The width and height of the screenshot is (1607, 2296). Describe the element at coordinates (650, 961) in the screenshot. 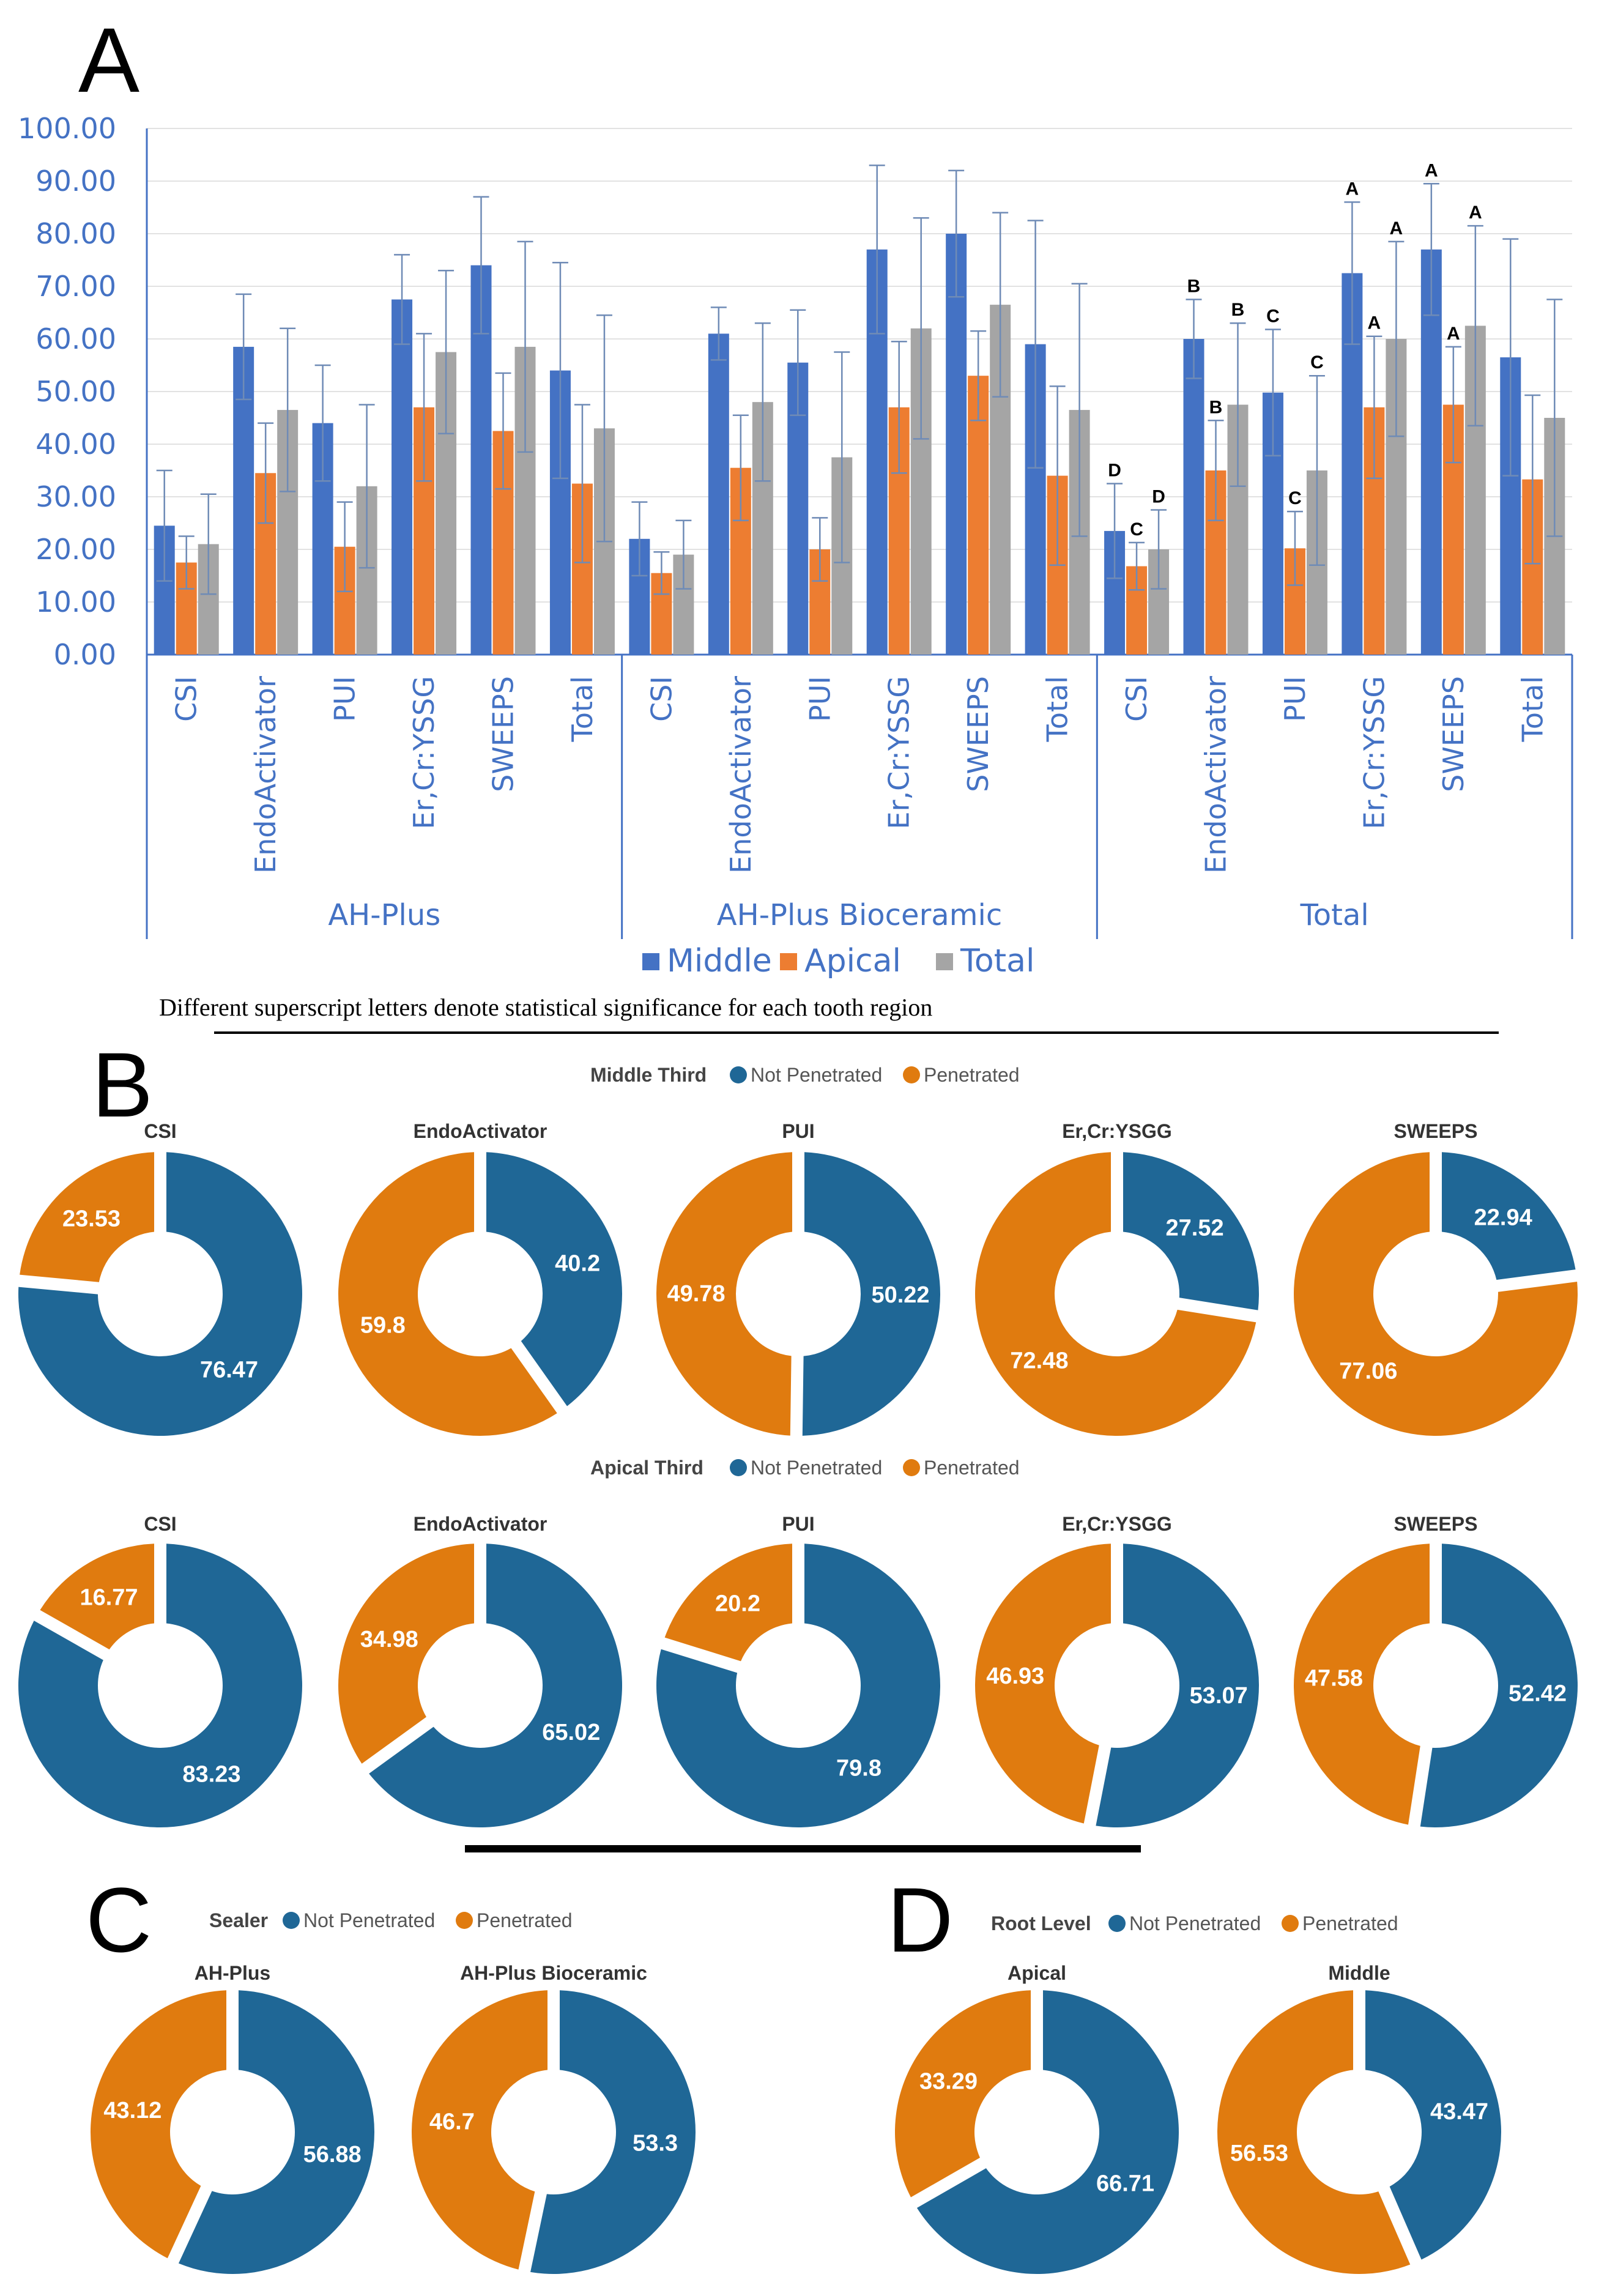

I see `legend-swatch-middle` at that location.